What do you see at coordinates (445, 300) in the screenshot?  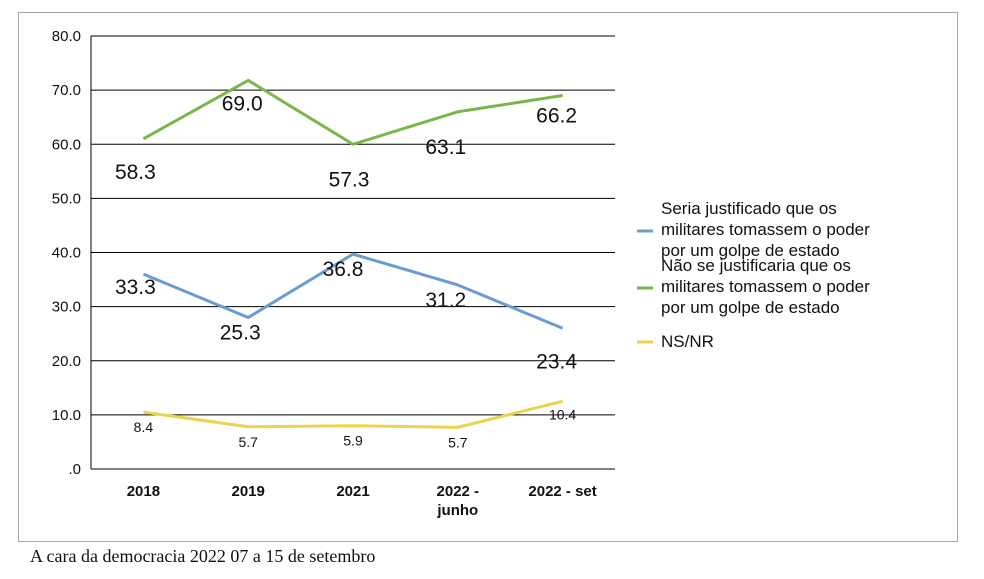 I see `data-label: 31.2` at bounding box center [445, 300].